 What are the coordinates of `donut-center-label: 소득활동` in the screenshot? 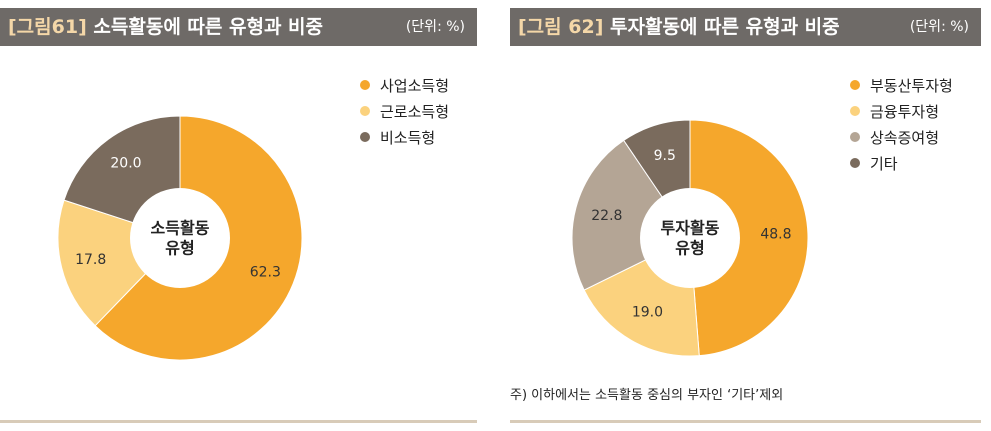 It's located at (180, 228).